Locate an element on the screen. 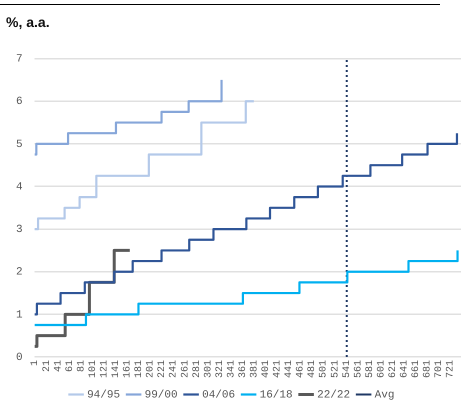  x-tick-label: 101 is located at coordinates (93, 369).